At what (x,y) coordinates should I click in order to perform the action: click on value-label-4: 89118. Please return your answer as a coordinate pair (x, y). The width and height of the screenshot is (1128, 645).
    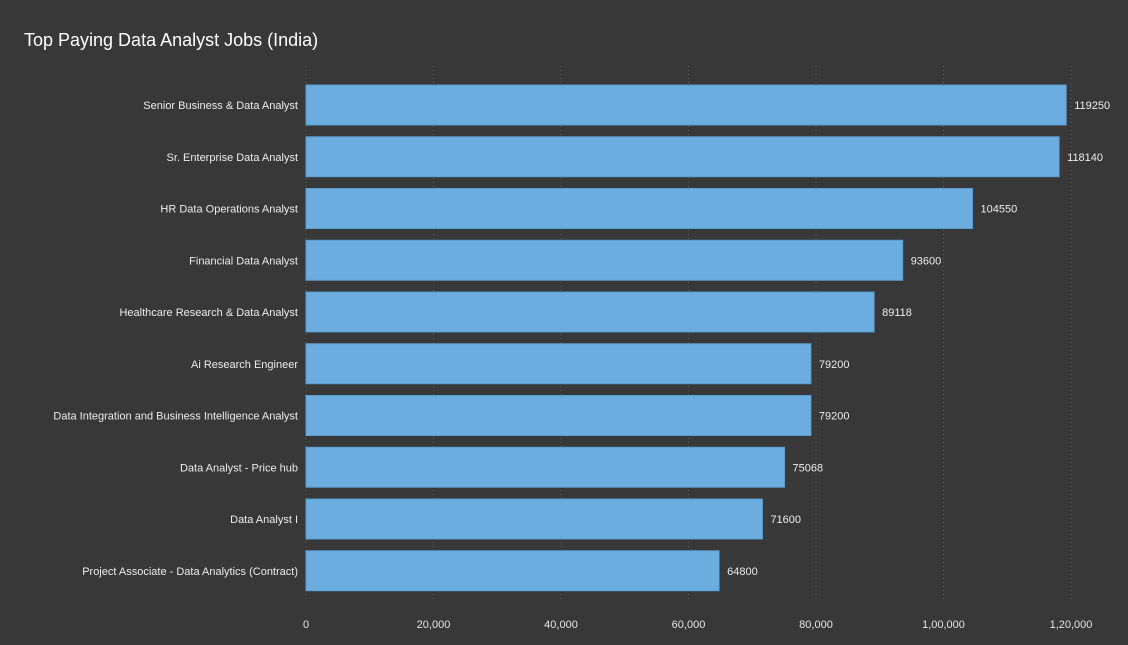
    Looking at the image, I should click on (897, 313).